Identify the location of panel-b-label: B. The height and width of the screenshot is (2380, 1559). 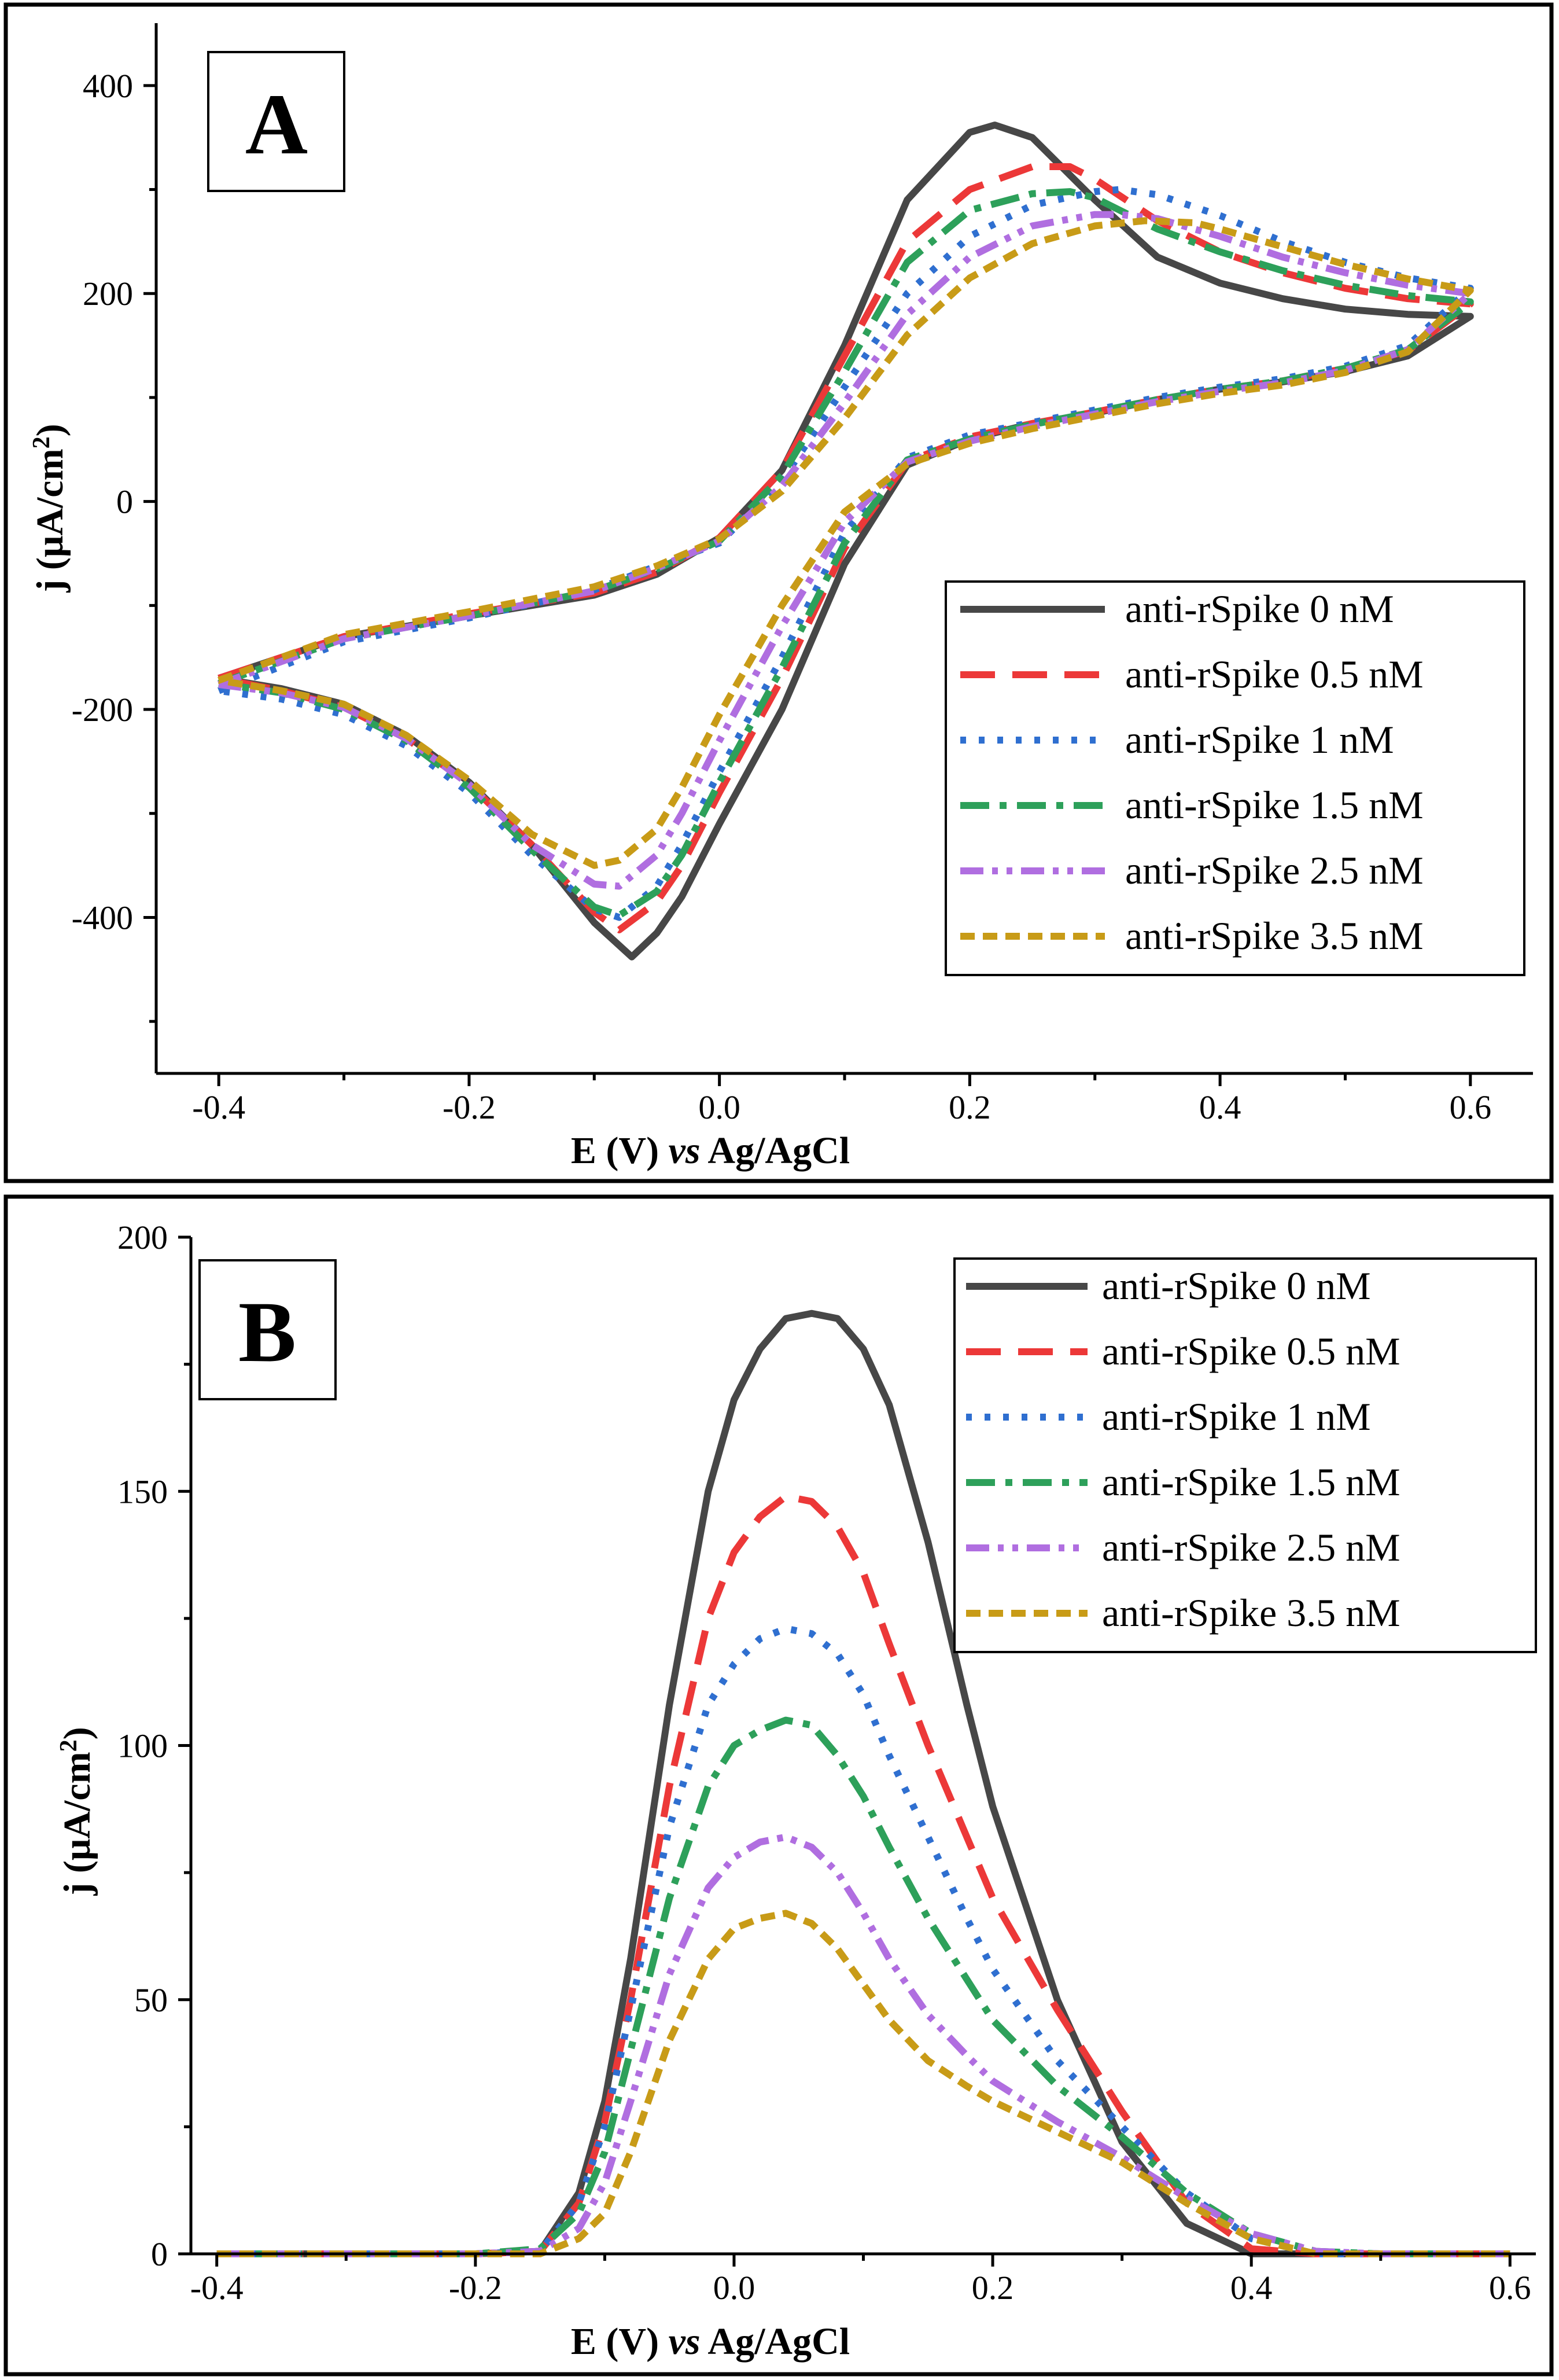
(267, 1332).